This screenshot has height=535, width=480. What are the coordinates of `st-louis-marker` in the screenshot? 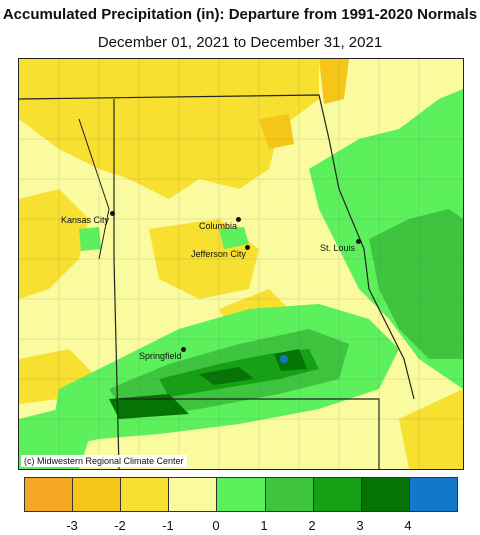 It's located at (358, 241).